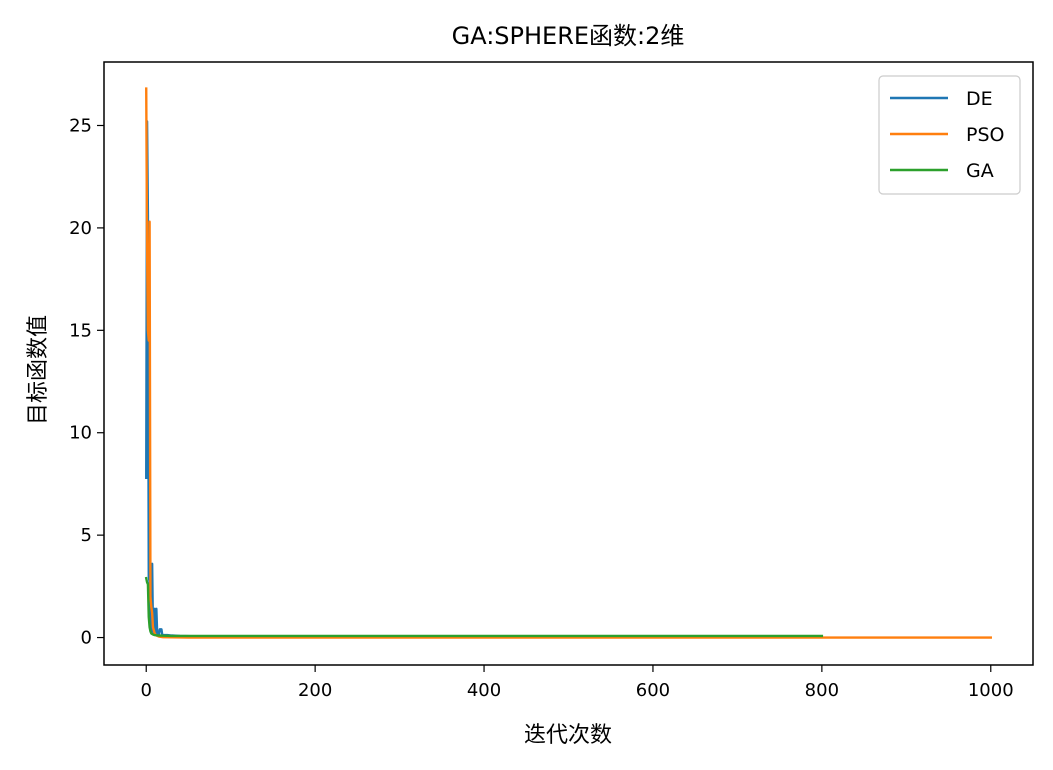  I want to click on x-tick-label: 200, so click(315, 690).